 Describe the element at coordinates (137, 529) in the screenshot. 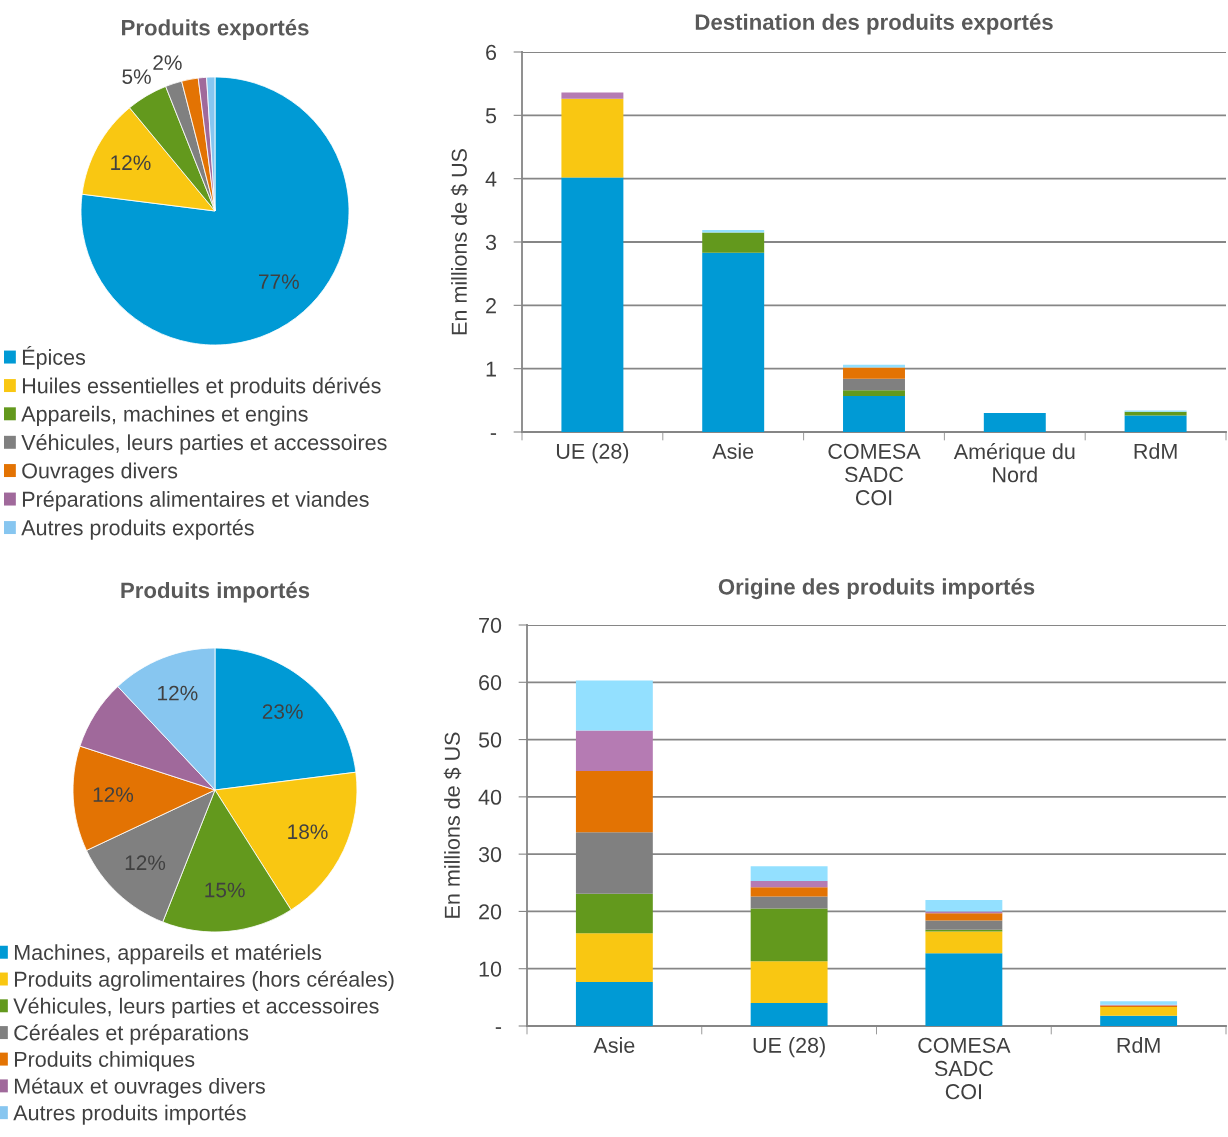

I see `legend-label: Autres produits exportés` at that location.